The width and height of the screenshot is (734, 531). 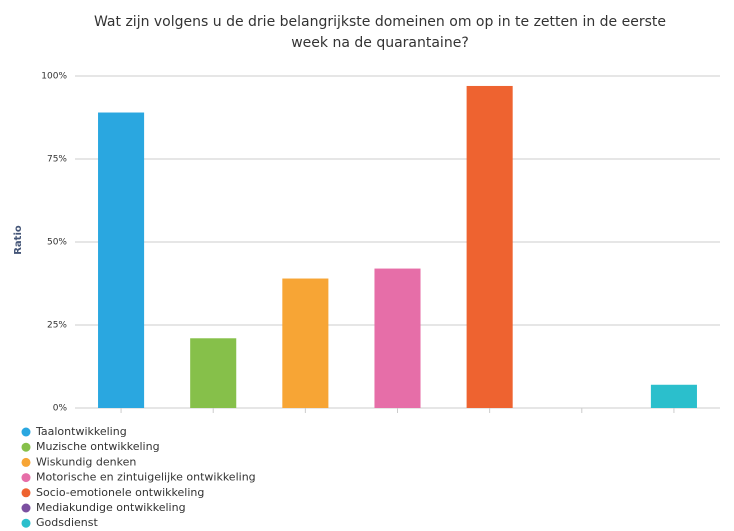 What do you see at coordinates (60, 409) in the screenshot?
I see `y-tick-label: 0%` at bounding box center [60, 409].